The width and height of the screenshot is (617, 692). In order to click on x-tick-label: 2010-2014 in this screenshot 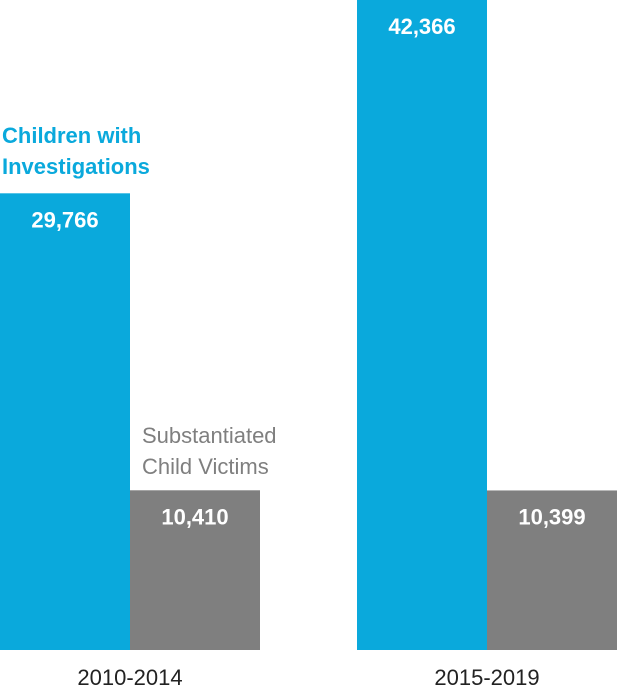, I will do `click(129, 677)`.